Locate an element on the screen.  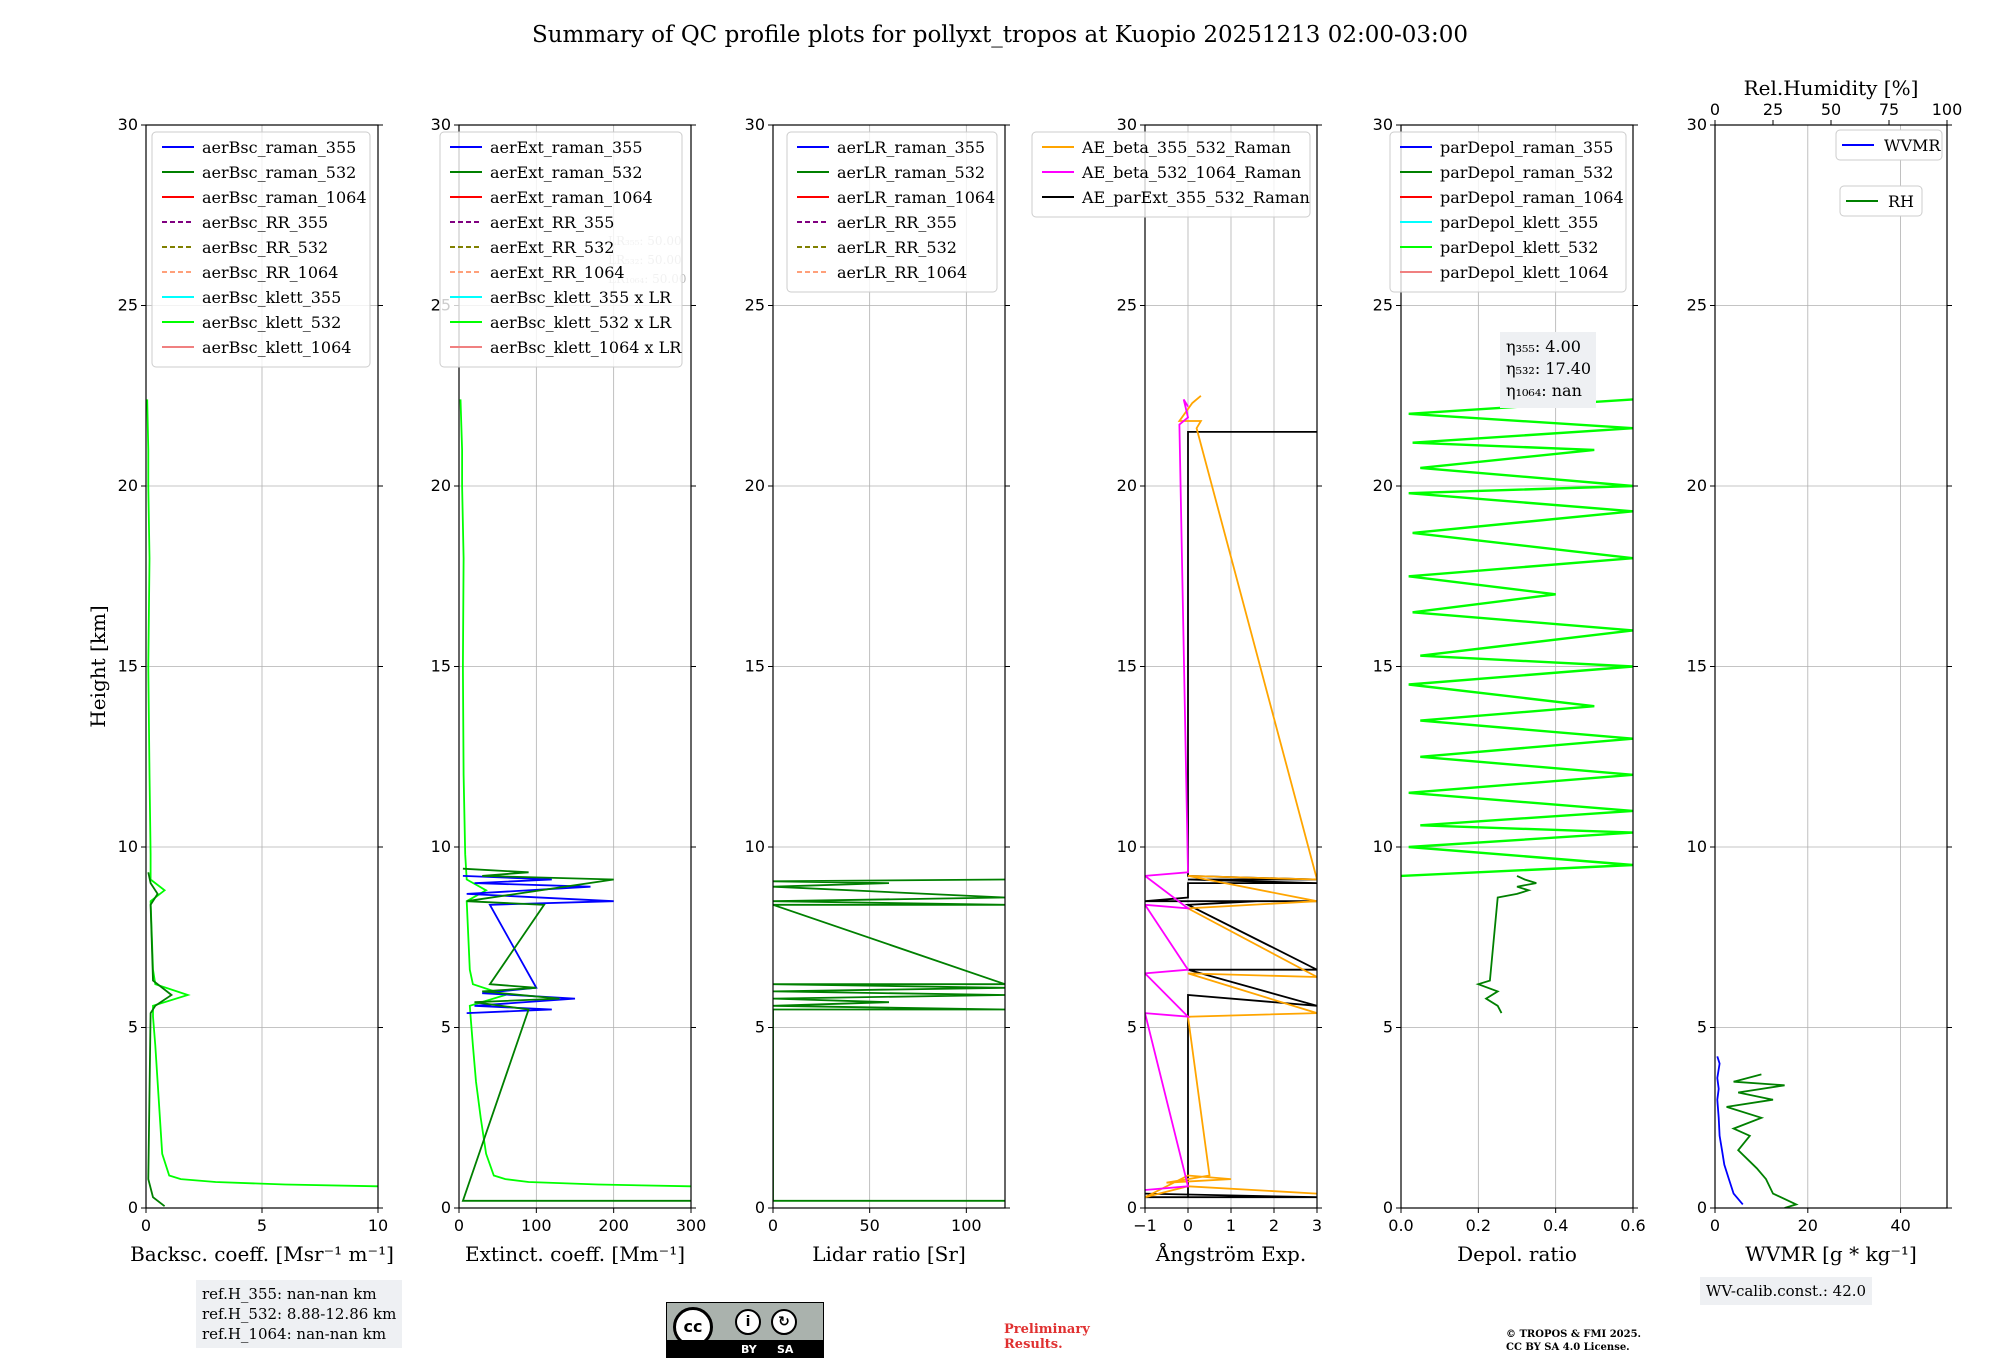
x-tick-label: −1 is located at coordinates (1145, 1225).